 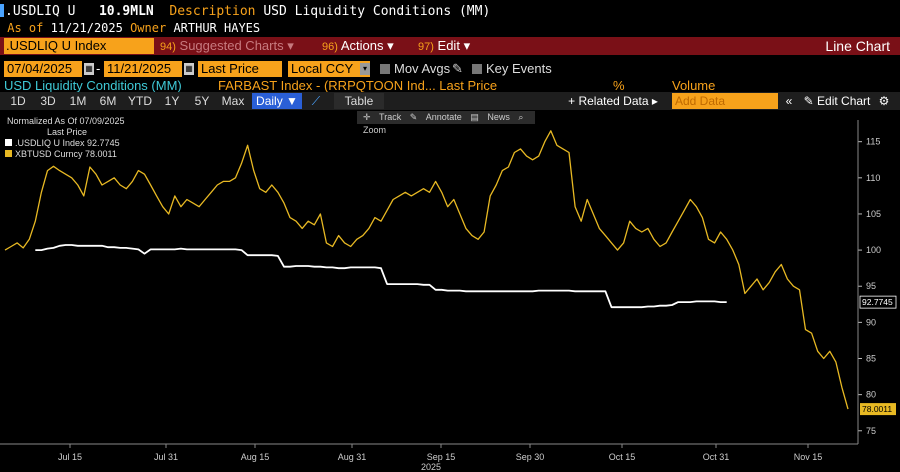 What do you see at coordinates (217, 28) in the screenshot?
I see `owner-value: ARTHUR HAYES` at bounding box center [217, 28].